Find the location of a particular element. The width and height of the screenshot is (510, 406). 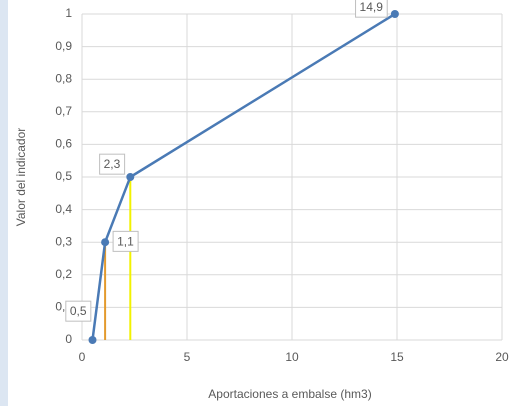

x-tick-label: 15 is located at coordinates (397, 357).